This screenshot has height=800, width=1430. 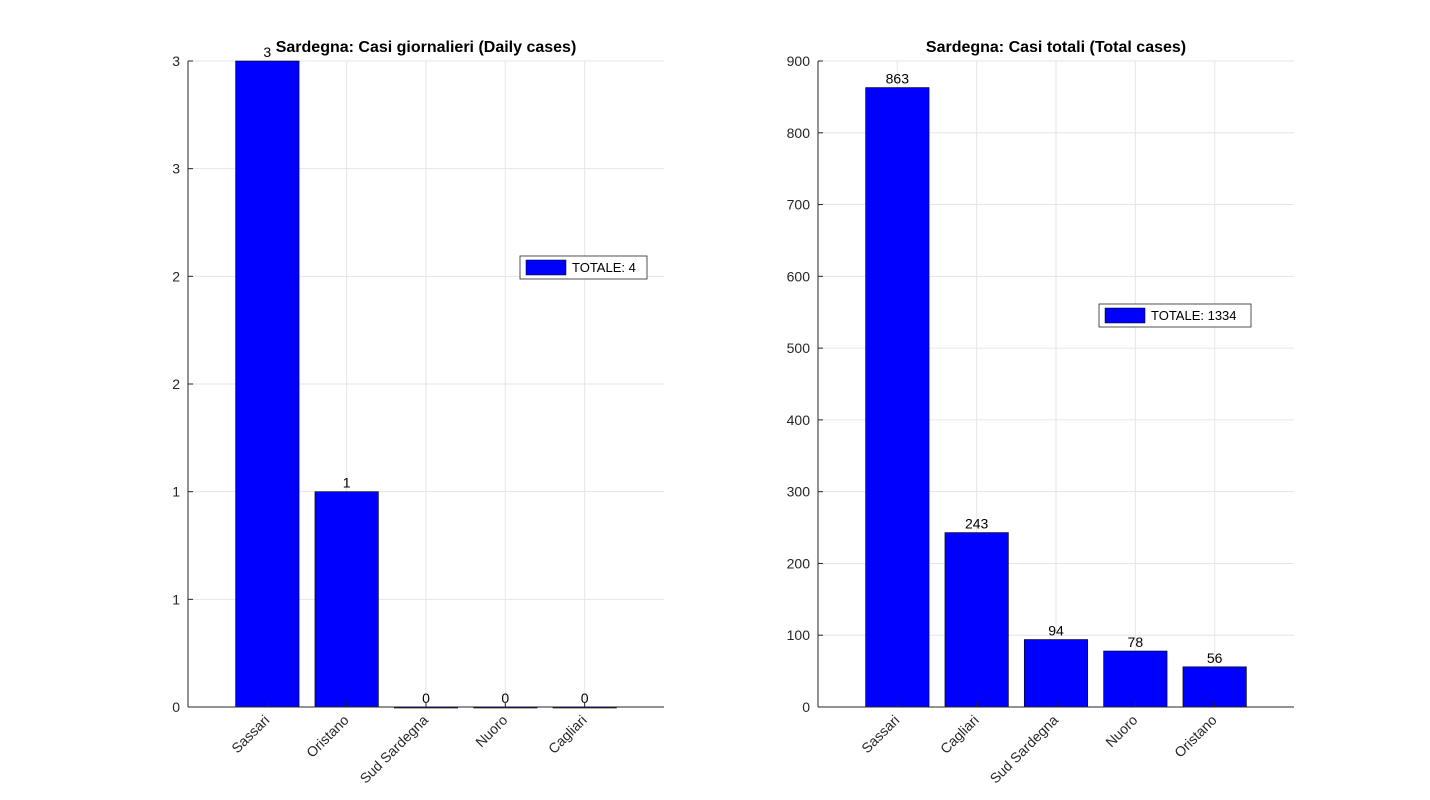 What do you see at coordinates (898, 79) in the screenshot?
I see `data-label: 863` at bounding box center [898, 79].